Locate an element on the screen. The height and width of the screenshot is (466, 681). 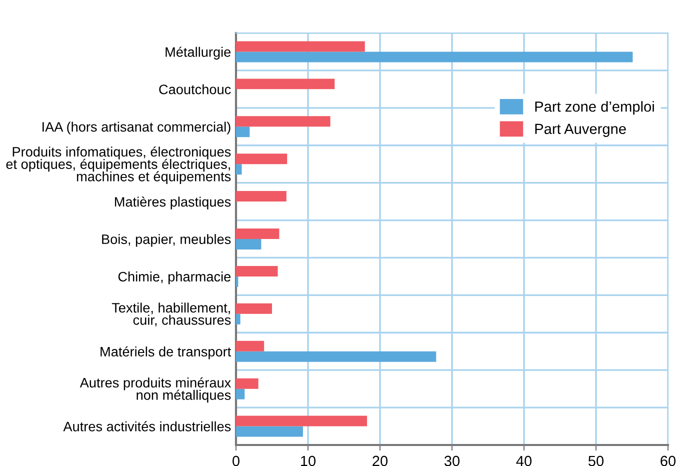
y-tick-label: Matériels de transport is located at coordinates (166, 353).